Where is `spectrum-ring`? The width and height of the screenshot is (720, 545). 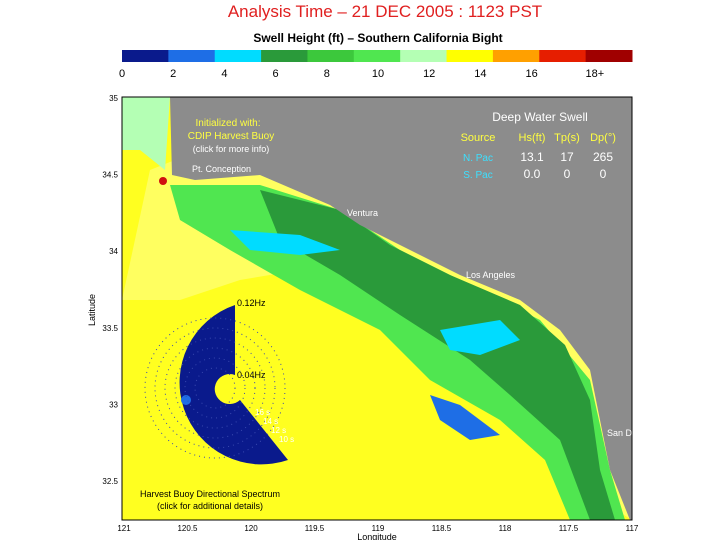 spectrum-ring is located at coordinates (215, 388).